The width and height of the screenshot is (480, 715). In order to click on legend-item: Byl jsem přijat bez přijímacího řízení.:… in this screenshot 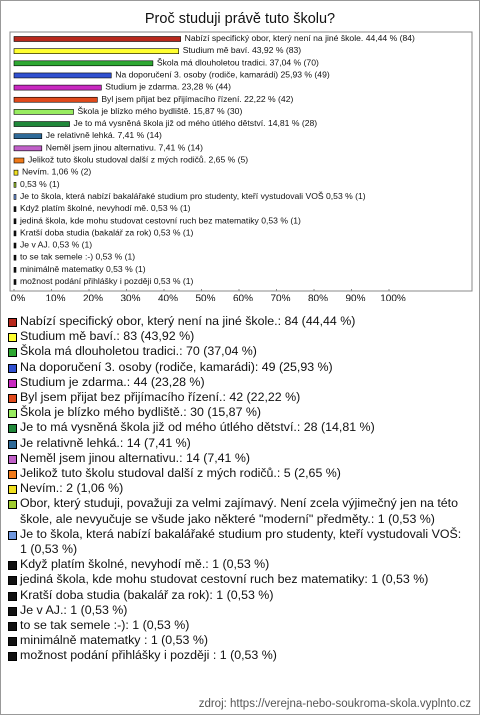, I will do `click(237, 397)`.